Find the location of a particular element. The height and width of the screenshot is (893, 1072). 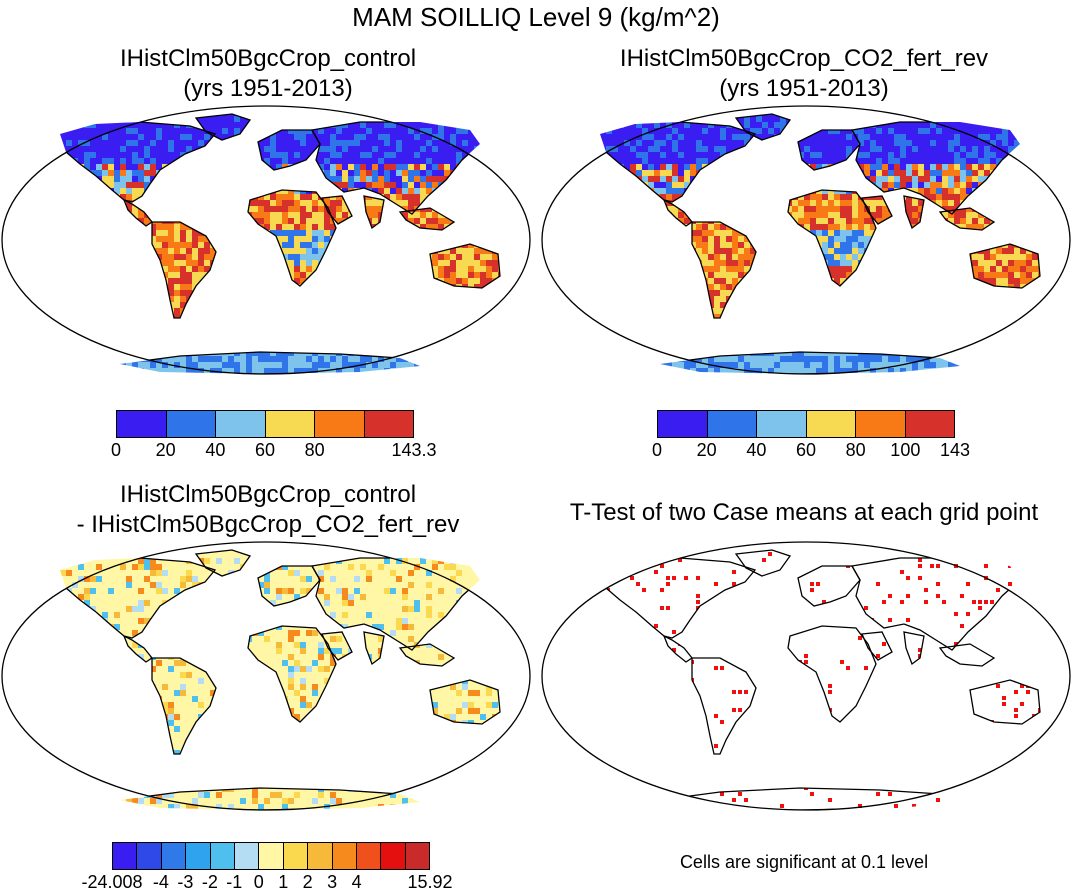

colorbar-tick-label: -2 is located at coordinates (210, 882).